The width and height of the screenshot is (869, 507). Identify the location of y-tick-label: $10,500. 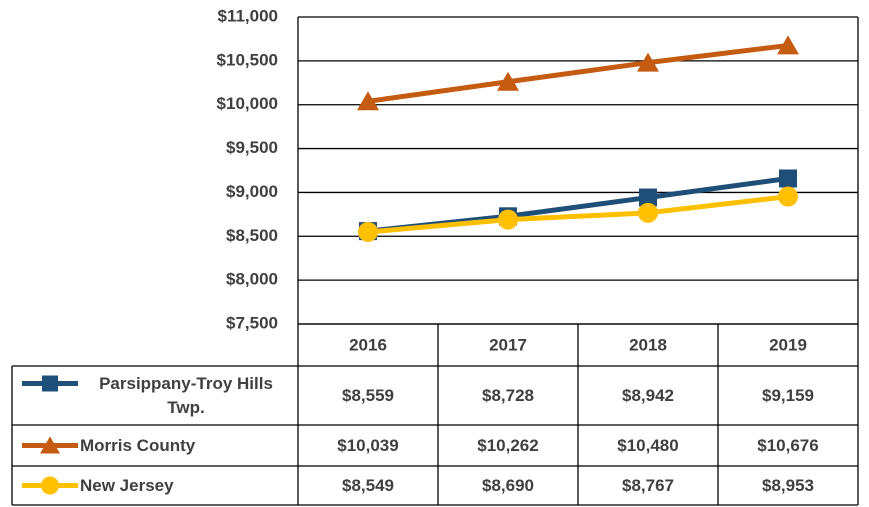
(247, 59).